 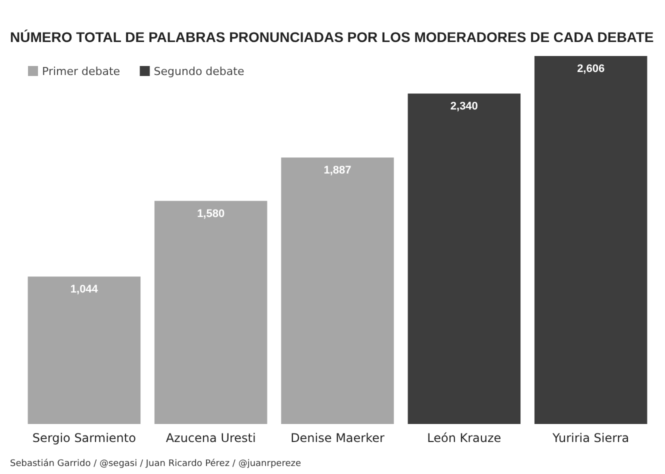 What do you see at coordinates (211, 214) in the screenshot?
I see `data-label: 1,580` at bounding box center [211, 214].